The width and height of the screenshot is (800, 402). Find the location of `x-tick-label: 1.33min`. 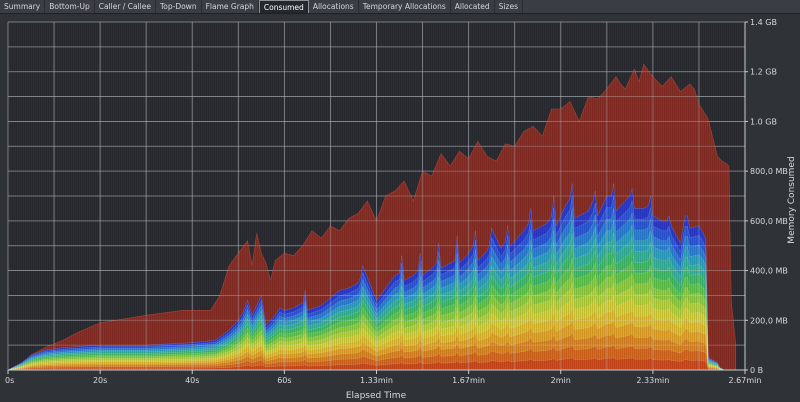

x-tick-label: 1.33min is located at coordinates (376, 380).